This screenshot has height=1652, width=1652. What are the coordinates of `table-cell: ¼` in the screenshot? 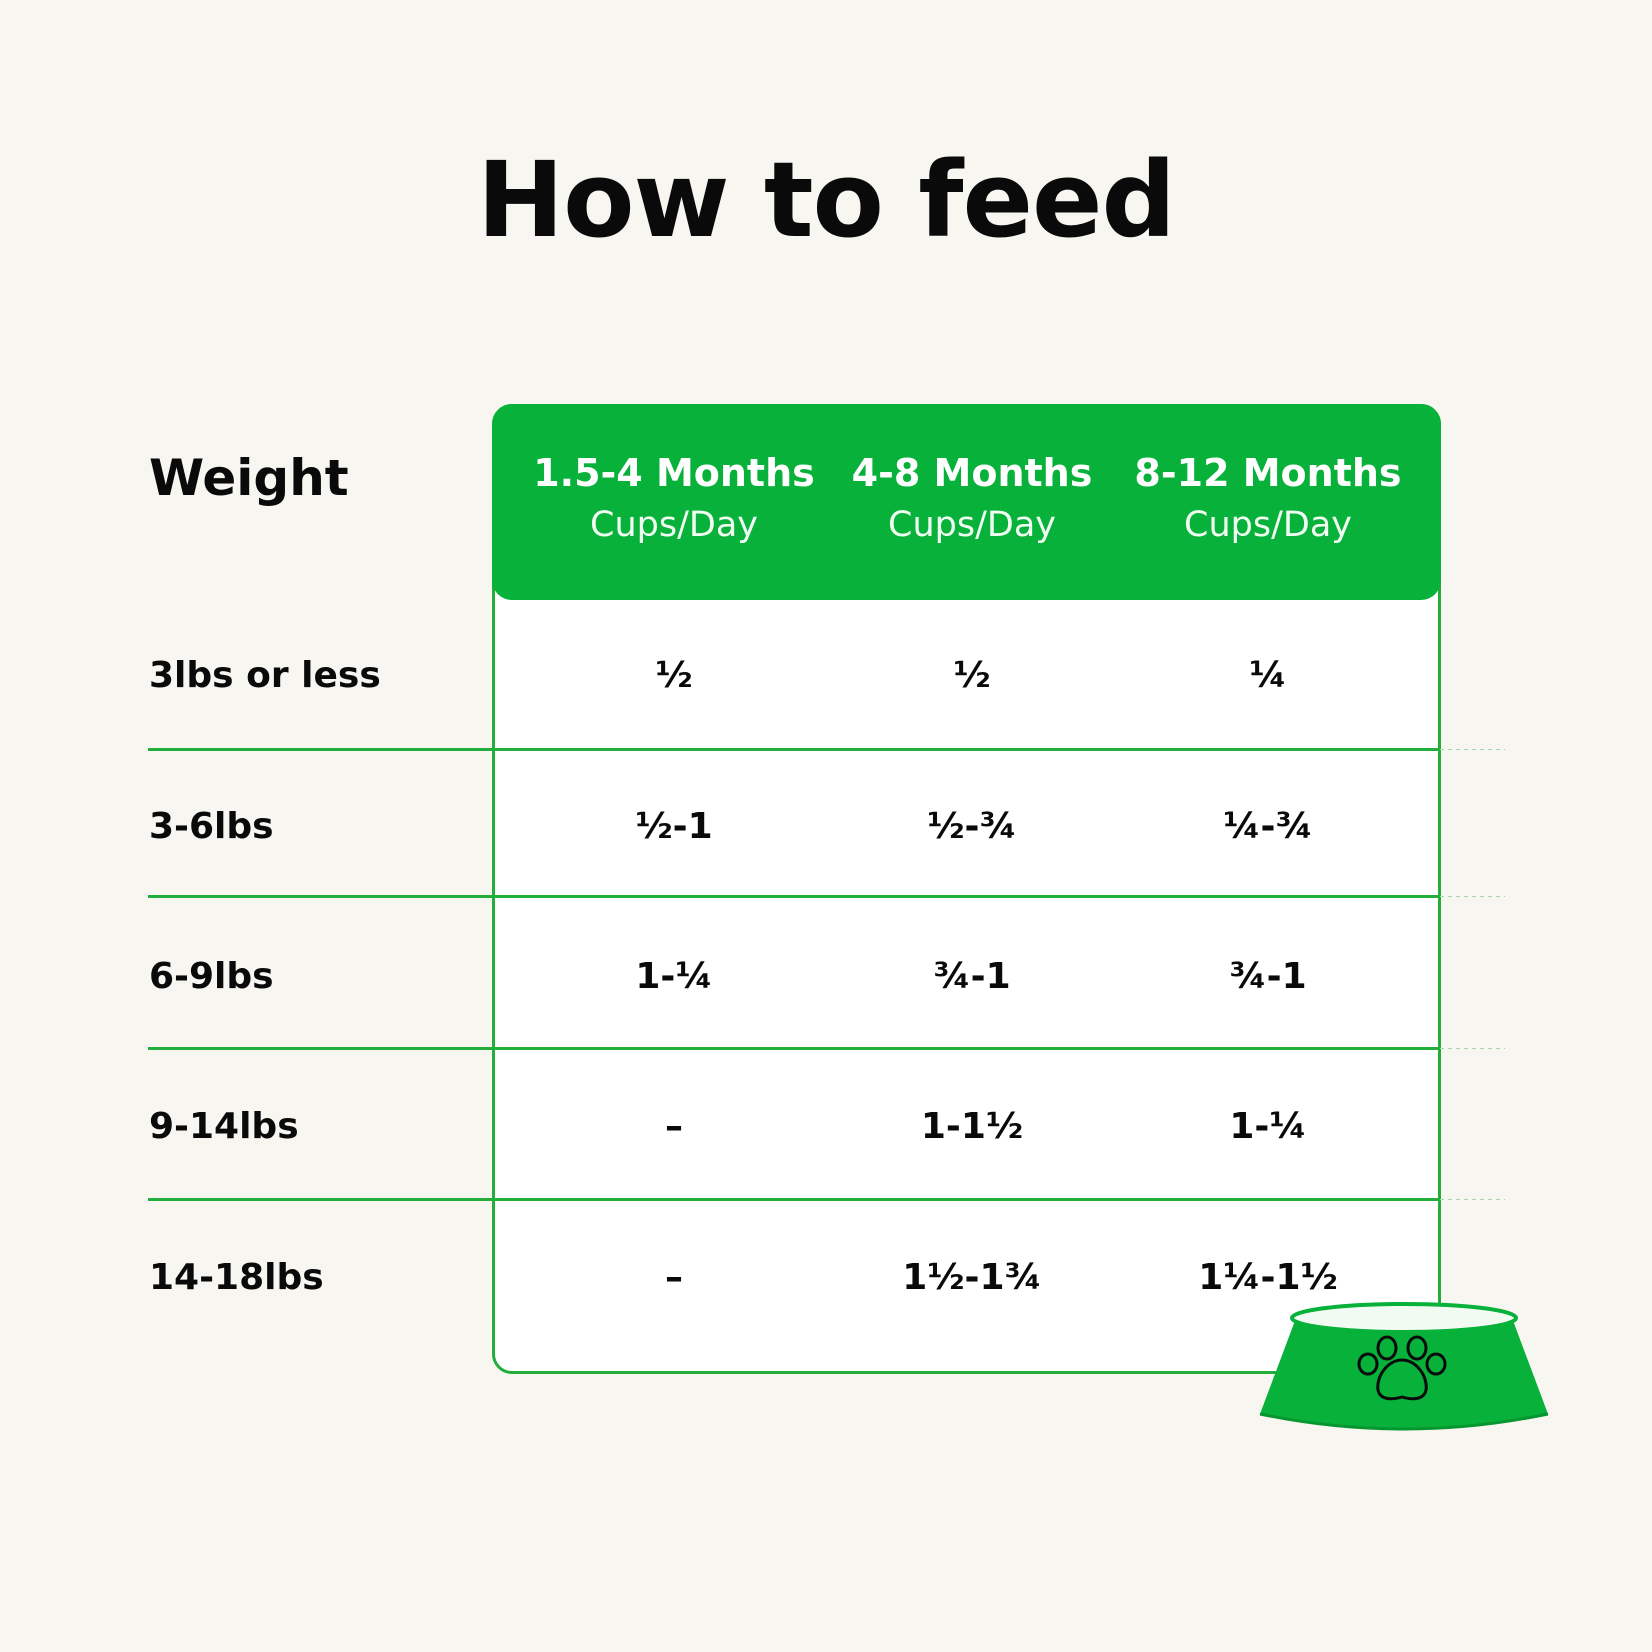 It's located at (1268, 675).